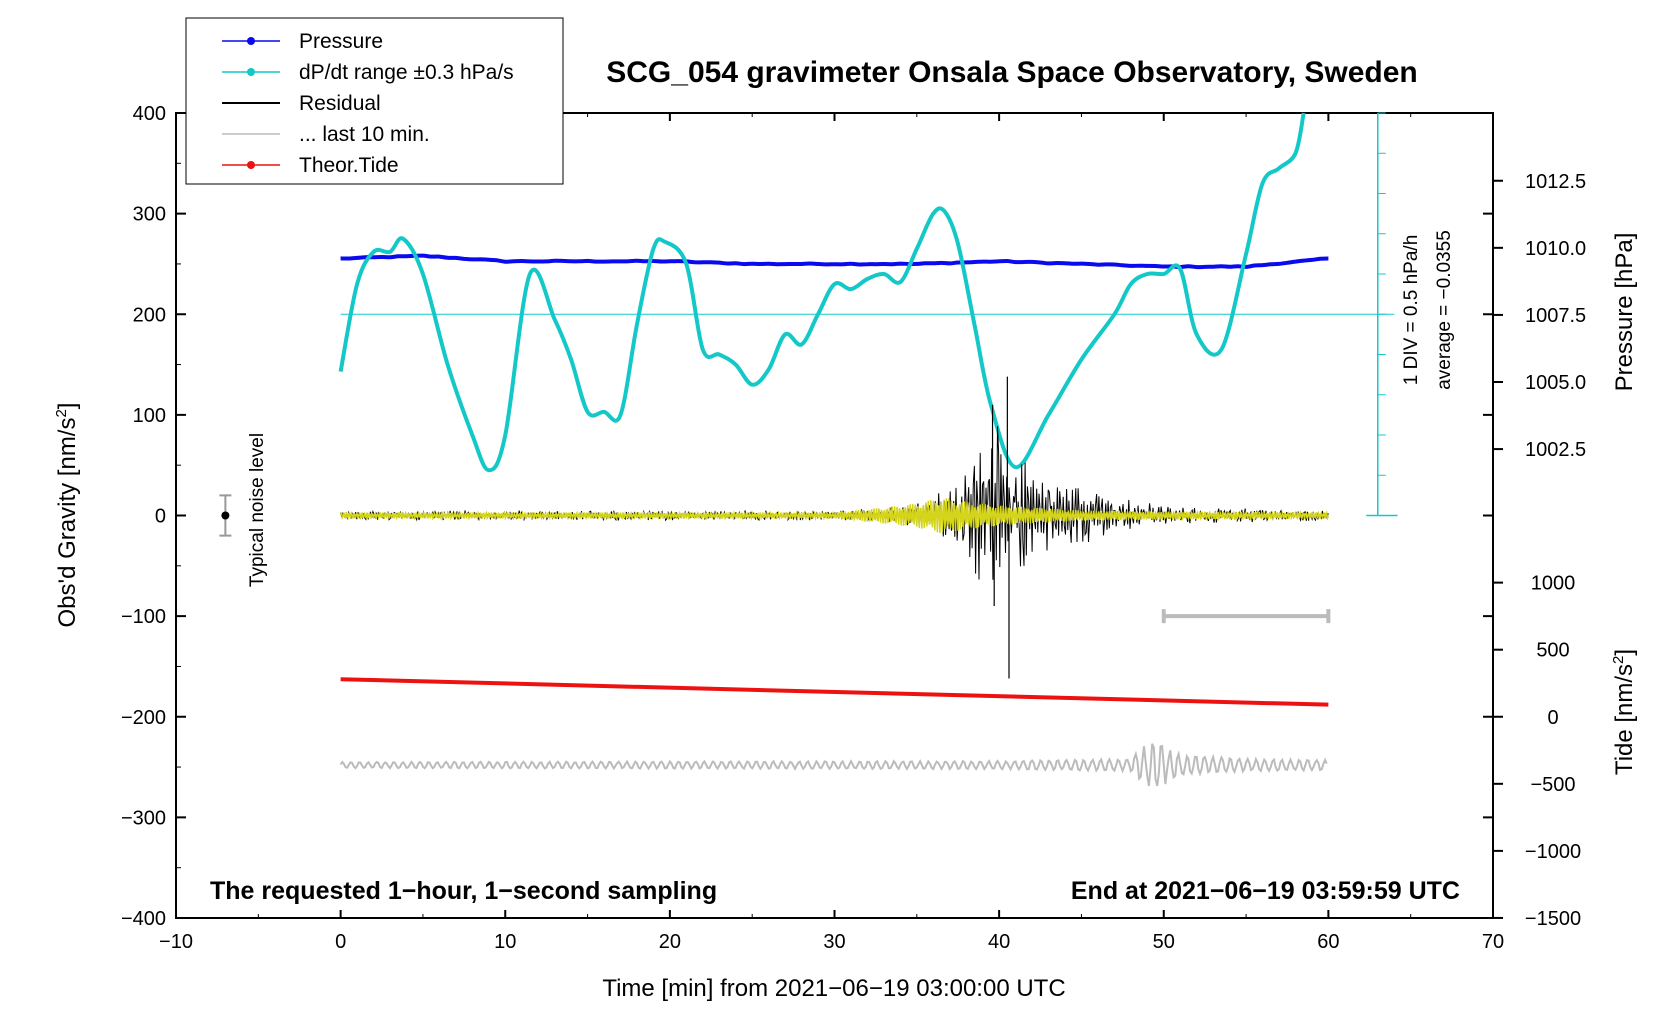 The width and height of the screenshot is (1676, 1020). What do you see at coordinates (1553, 584) in the screenshot?
I see `tide-tick-label: 1000` at bounding box center [1553, 584].